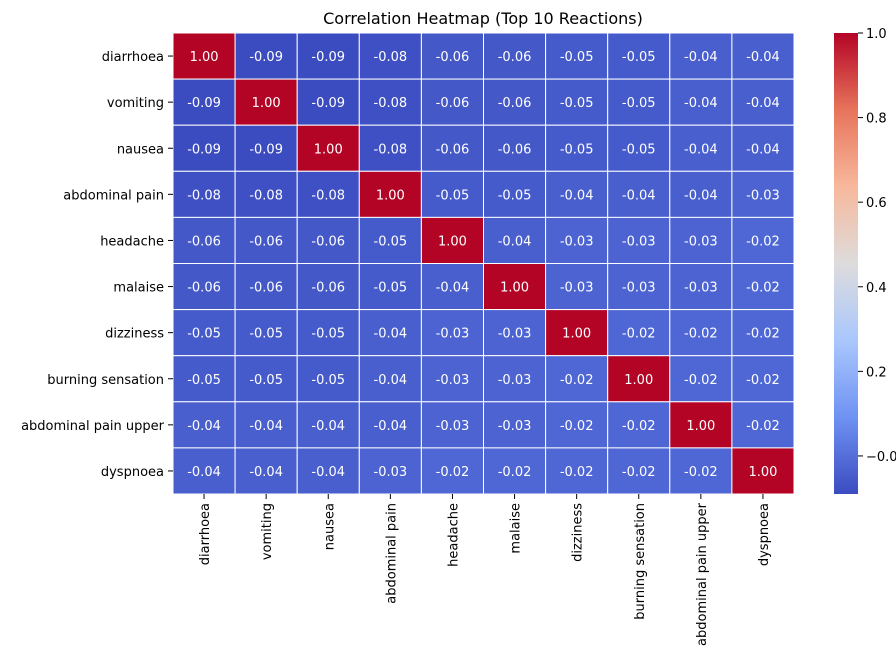 The height and width of the screenshot is (667, 896). I want to click on y-tick-label: burning sensation, so click(105, 380).